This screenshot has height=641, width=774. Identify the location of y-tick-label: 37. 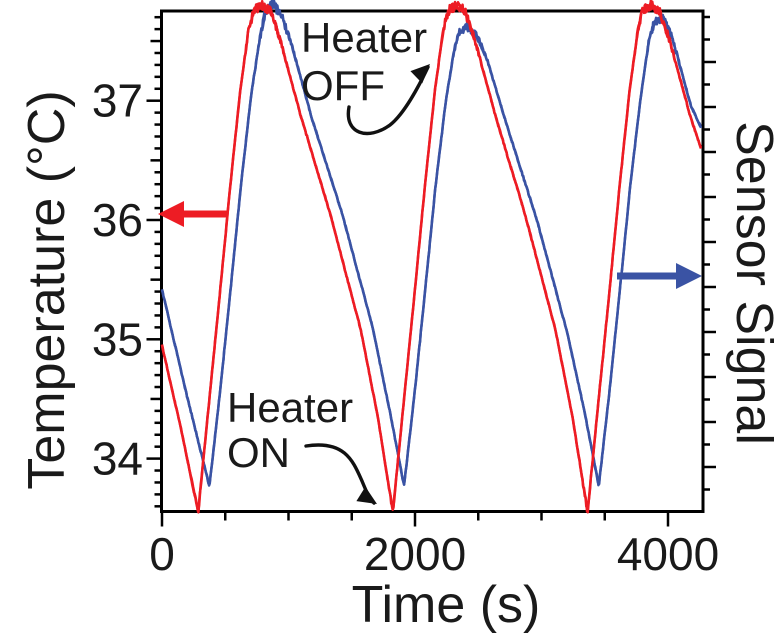
(117, 101).